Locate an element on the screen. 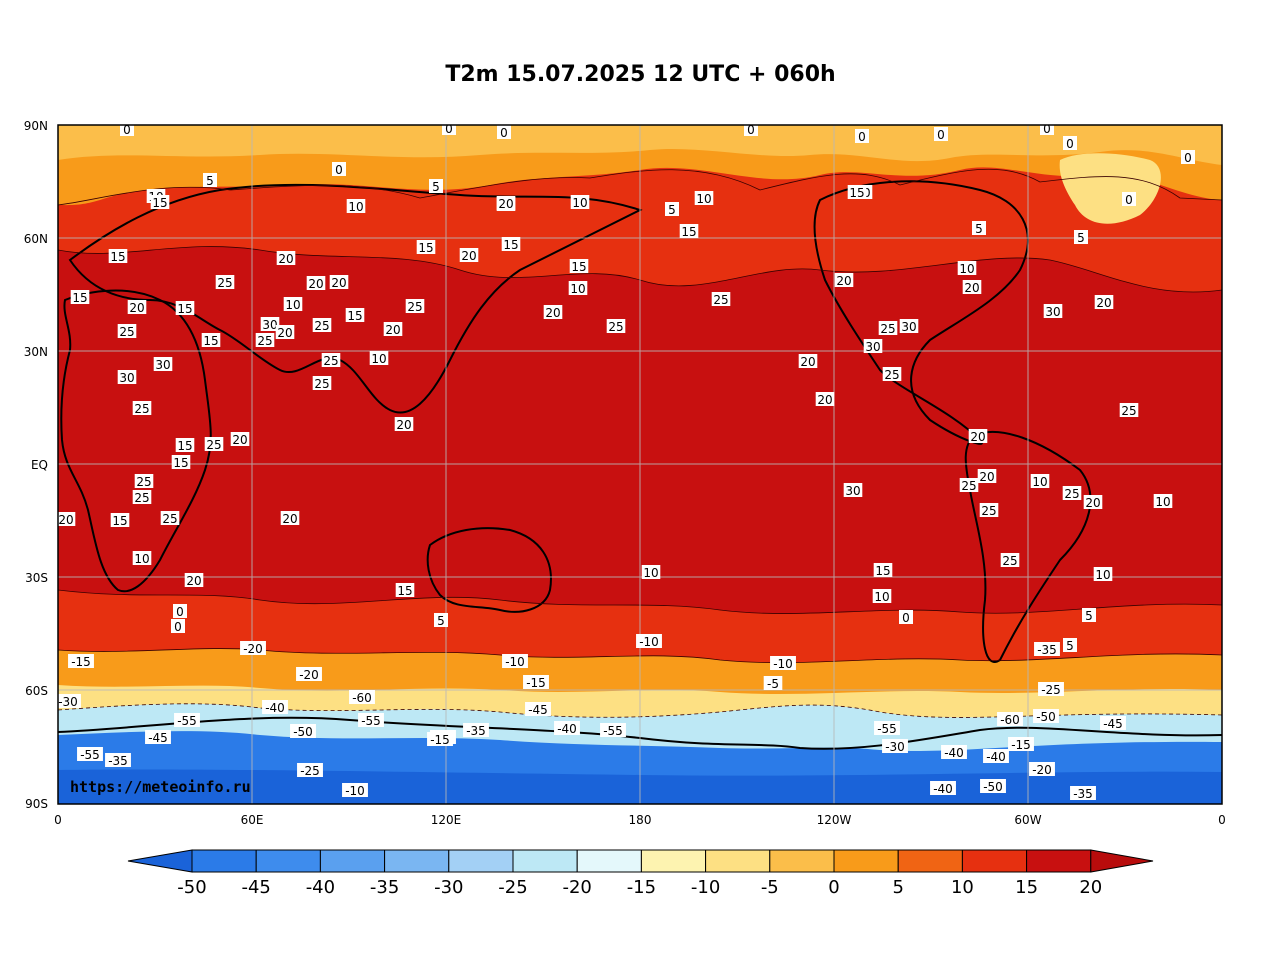 This screenshot has height=963, width=1281. contour-label: -10 is located at coordinates (515, 661).